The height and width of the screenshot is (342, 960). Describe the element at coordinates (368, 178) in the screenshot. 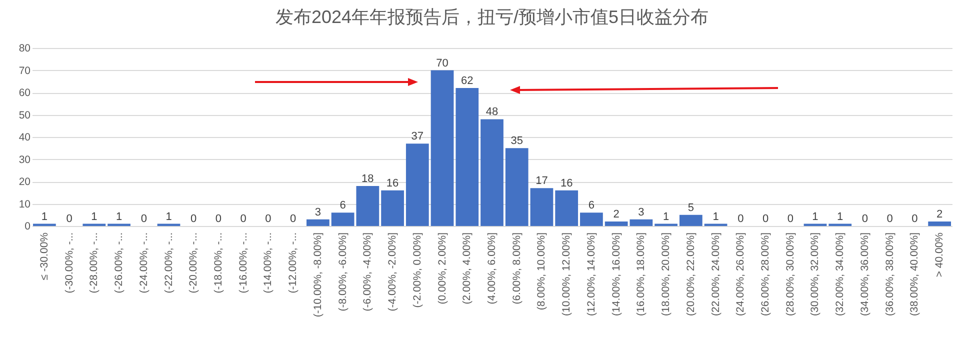

I see `data-label: 18` at that location.